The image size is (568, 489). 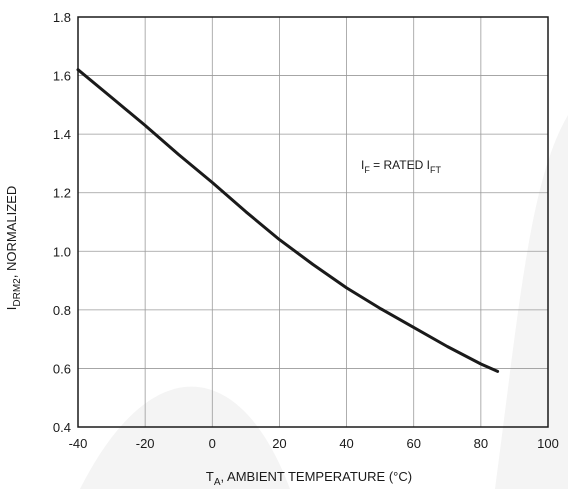 What do you see at coordinates (435, 170) in the screenshot?
I see `annotation-sub-2: FT` at bounding box center [435, 170].